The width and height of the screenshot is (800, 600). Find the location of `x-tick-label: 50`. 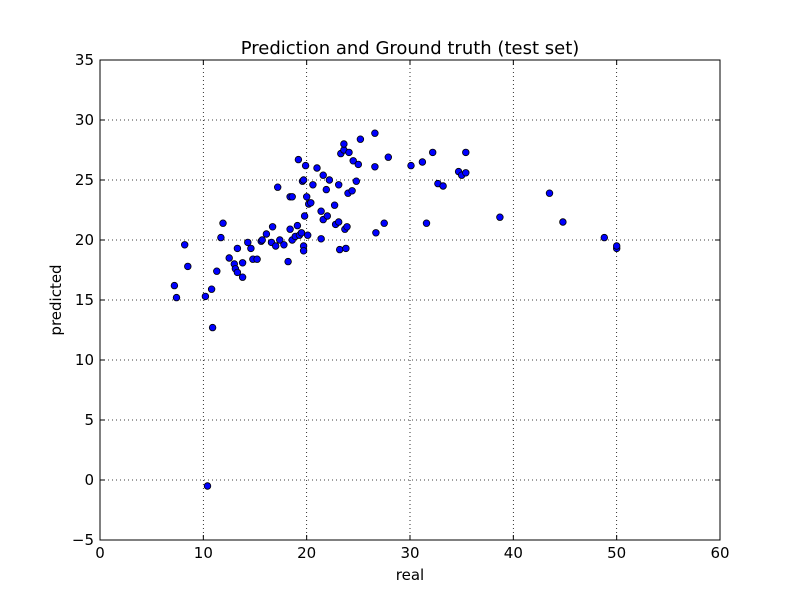

x-tick-label: 50 is located at coordinates (616, 553).